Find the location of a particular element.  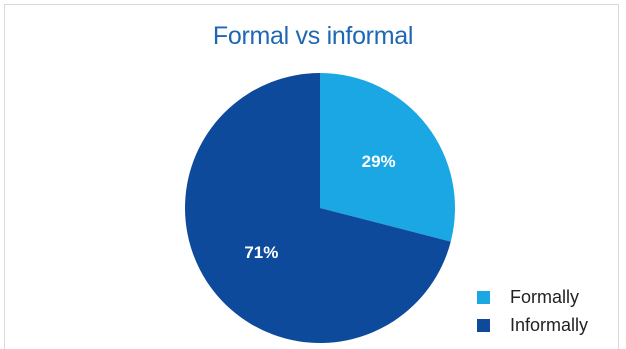

legend-swatch-informally is located at coordinates (483, 325).